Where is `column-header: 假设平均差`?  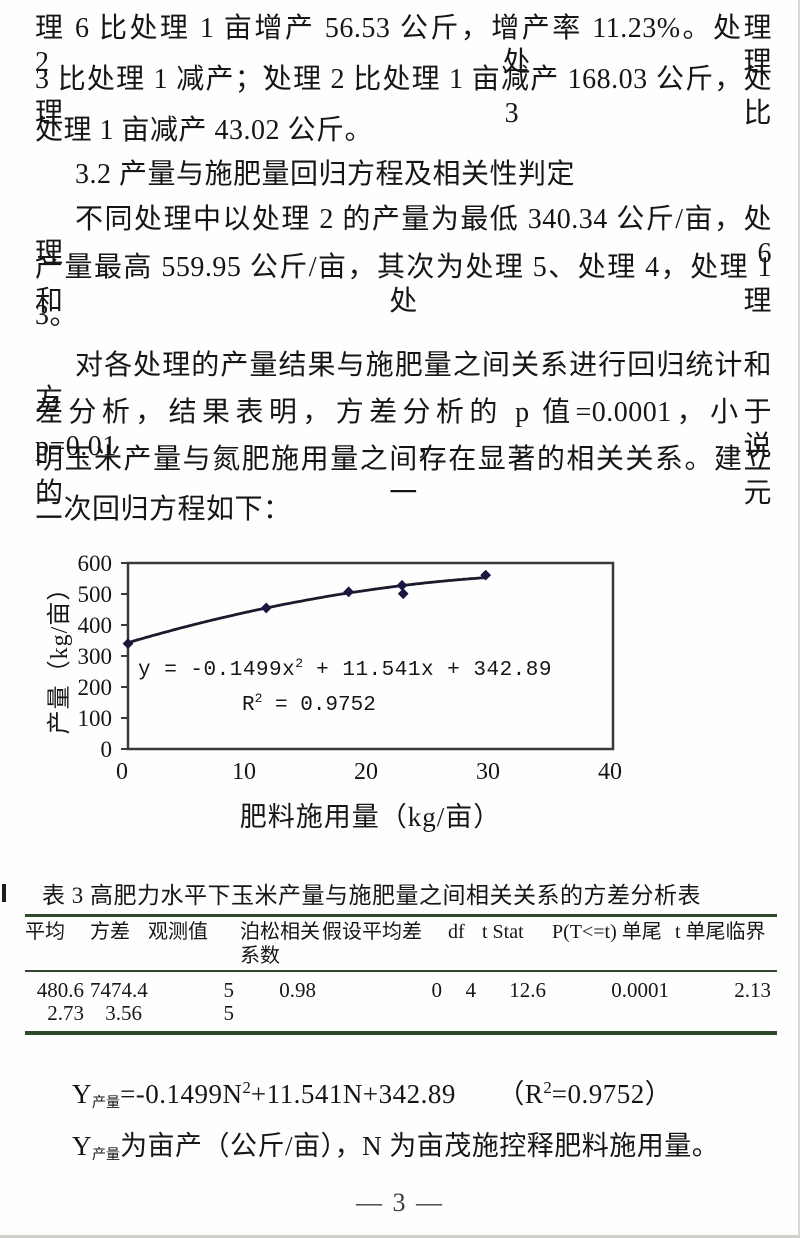
column-header: 假设平均差 is located at coordinates (372, 932).